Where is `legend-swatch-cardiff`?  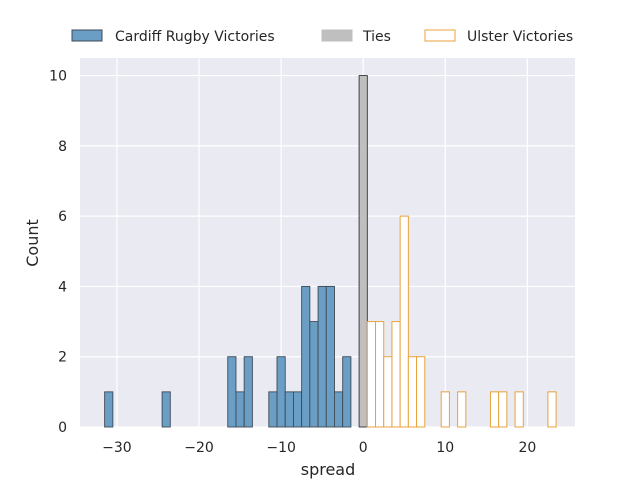 legend-swatch-cardiff is located at coordinates (87, 35).